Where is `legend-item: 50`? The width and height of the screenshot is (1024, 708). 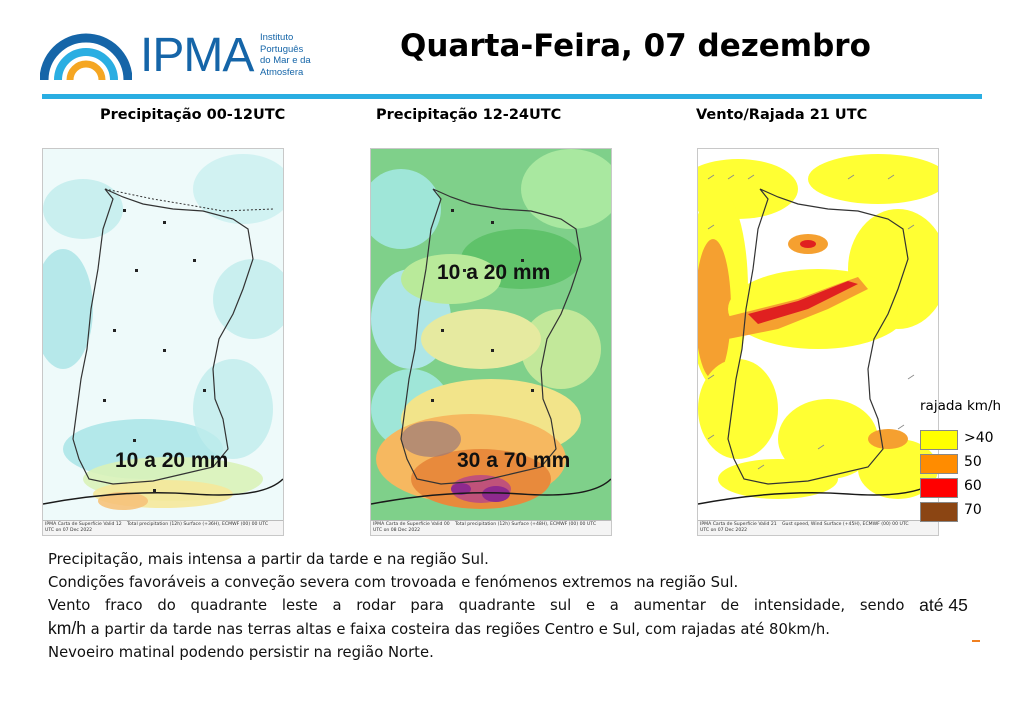 legend-item: 50 is located at coordinates (970, 463).